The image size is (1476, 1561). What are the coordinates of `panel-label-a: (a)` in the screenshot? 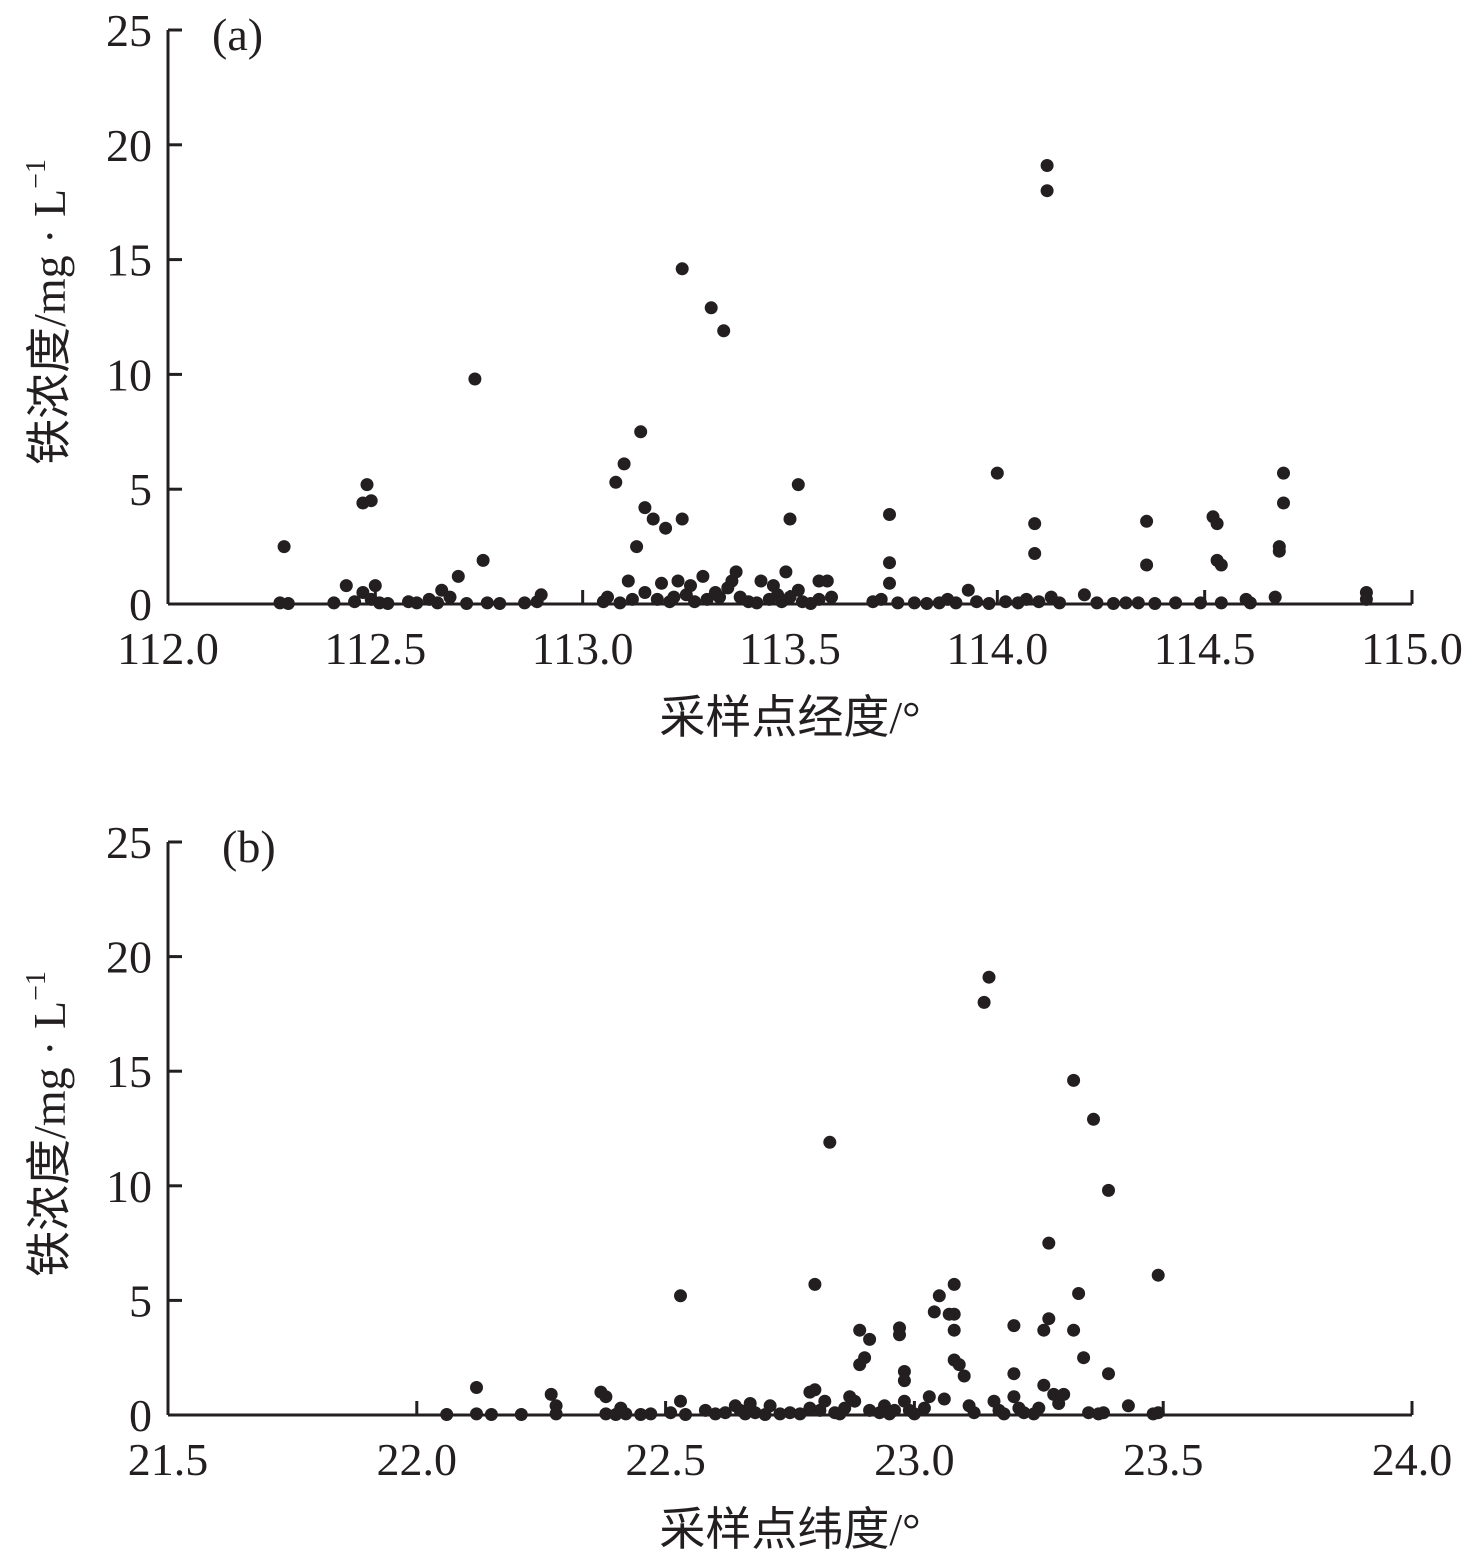 It's located at (237, 34).